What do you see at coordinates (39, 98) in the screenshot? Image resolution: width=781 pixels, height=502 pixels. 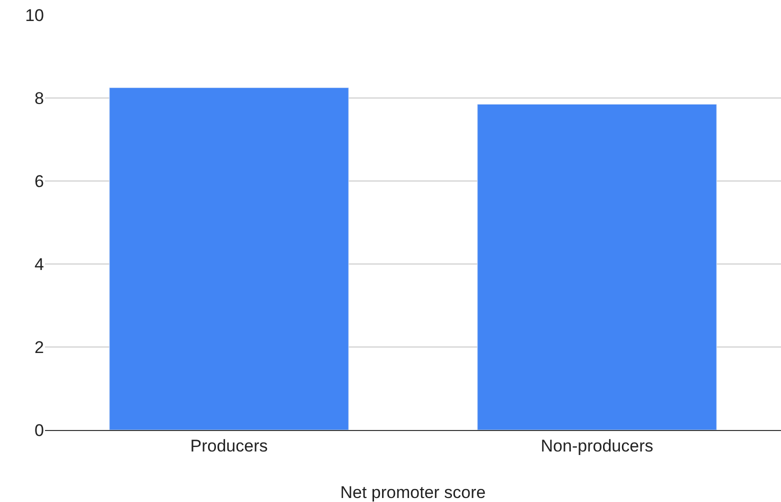 I see `y-tick-label: 8` at bounding box center [39, 98].